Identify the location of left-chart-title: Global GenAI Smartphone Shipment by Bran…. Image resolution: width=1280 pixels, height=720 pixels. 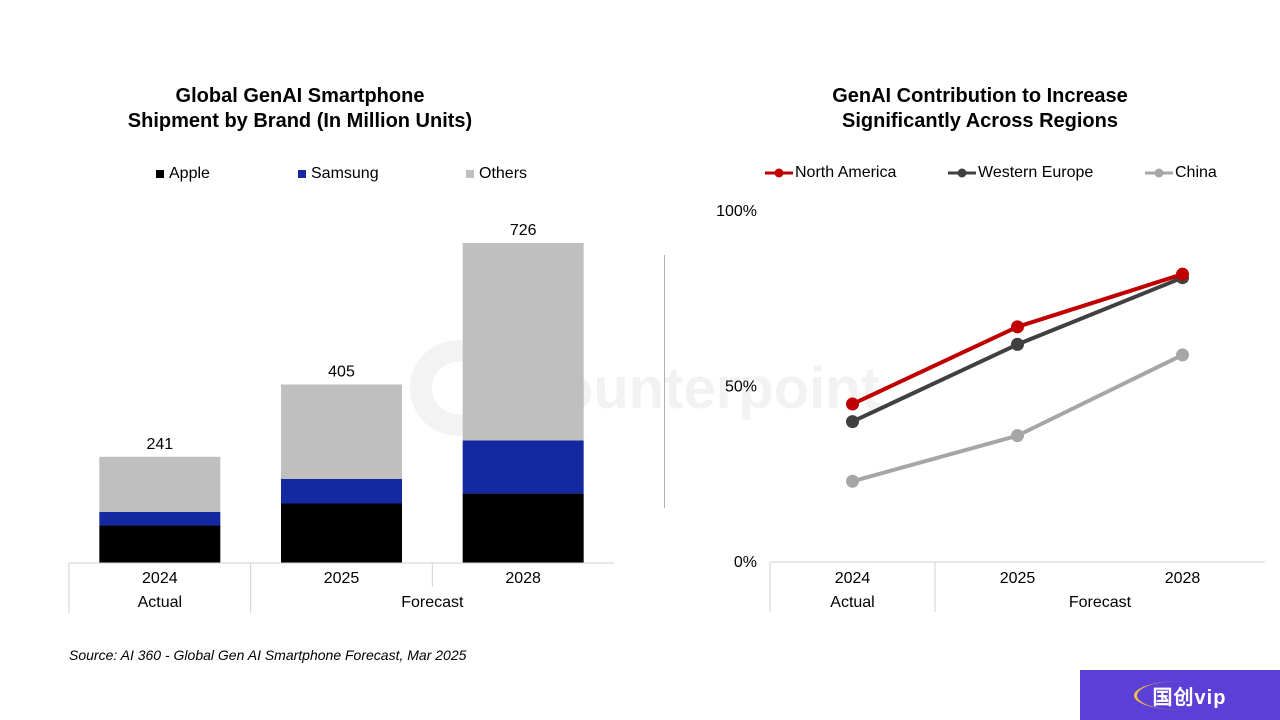
(300, 108).